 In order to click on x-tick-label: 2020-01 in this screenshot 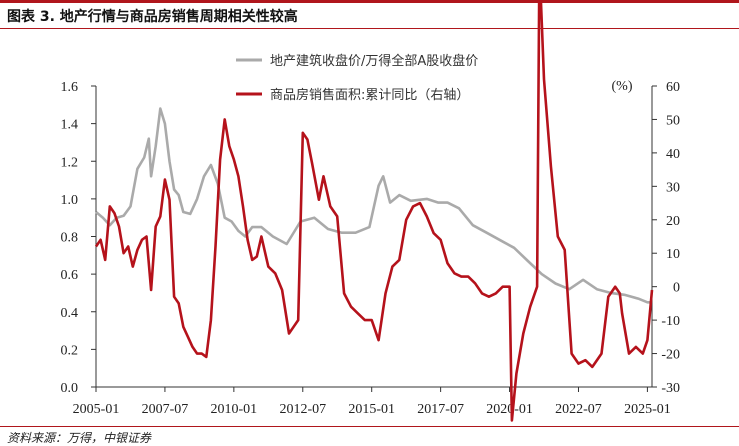, I will do `click(509, 409)`.